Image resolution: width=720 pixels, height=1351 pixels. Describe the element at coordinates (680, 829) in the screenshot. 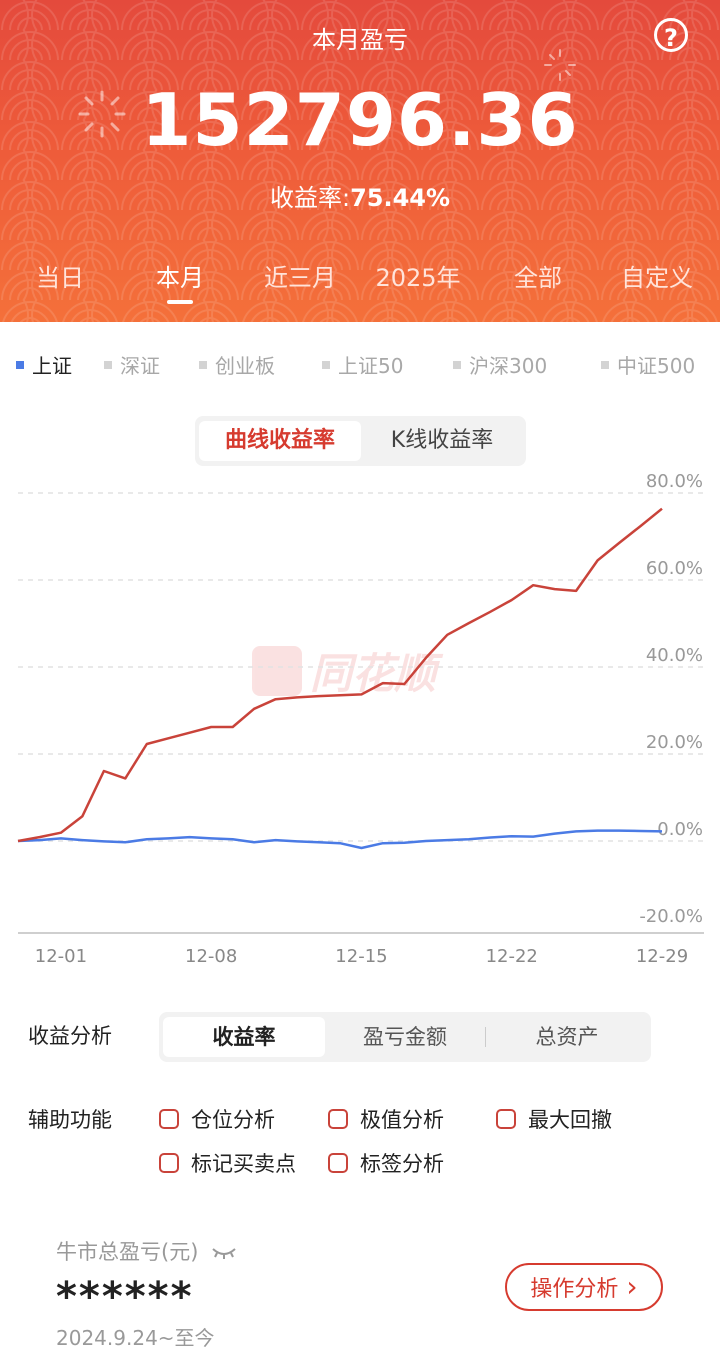

I see `y-tick-label: 0.0%` at that location.